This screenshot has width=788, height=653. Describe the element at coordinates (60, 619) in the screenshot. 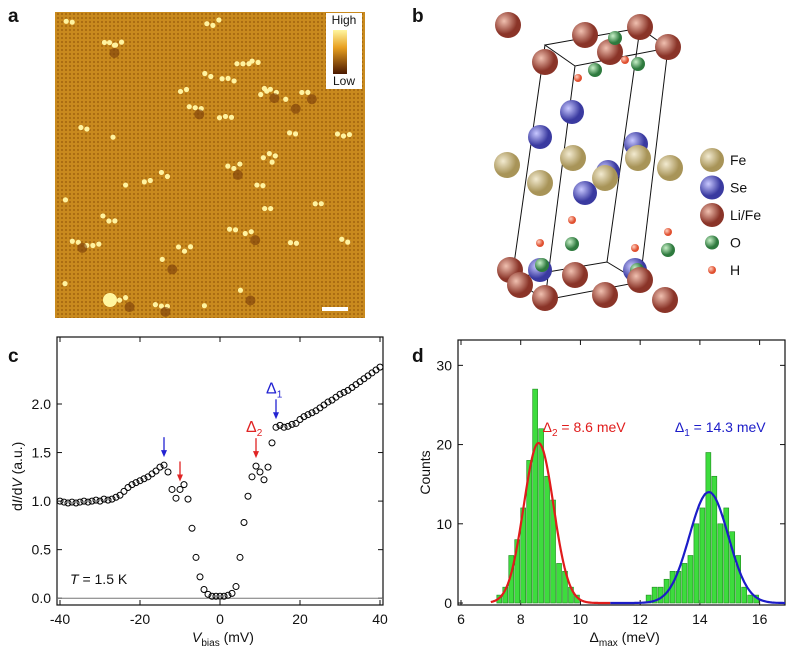

I see `x-tick-label: -40` at that location.